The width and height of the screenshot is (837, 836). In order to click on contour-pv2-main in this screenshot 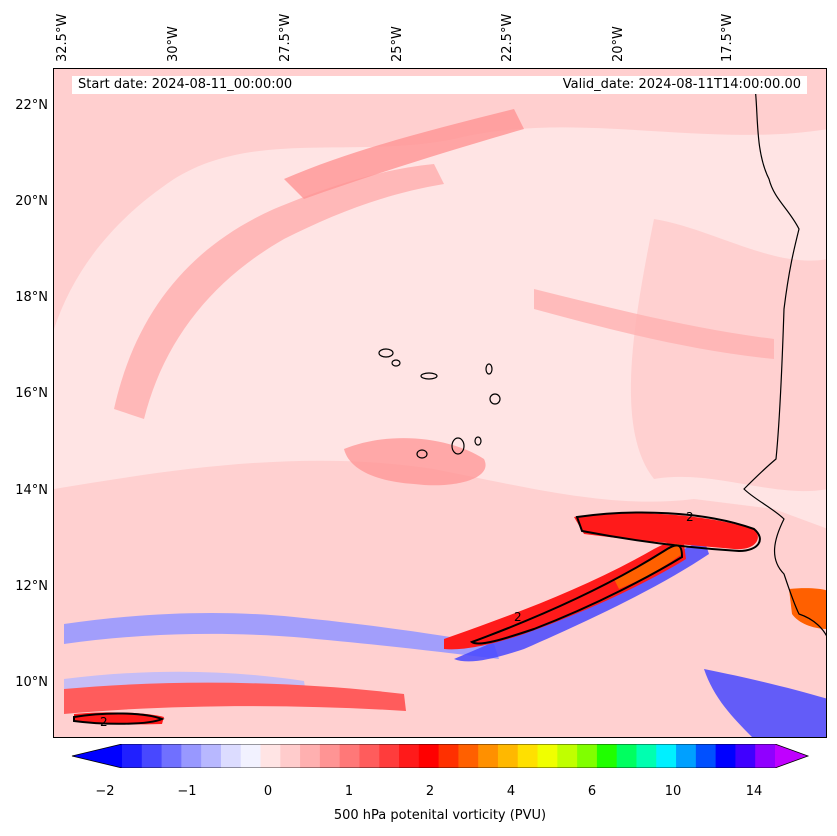, I will do `click(576, 594)`.